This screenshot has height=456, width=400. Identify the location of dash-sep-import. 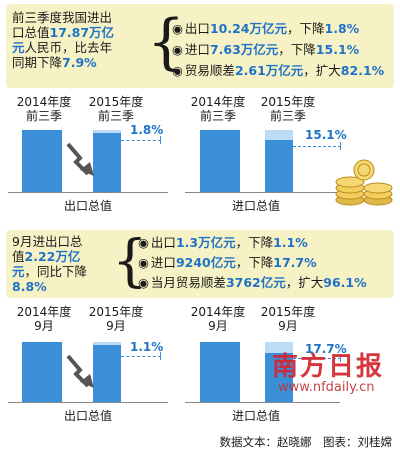
(317, 358).